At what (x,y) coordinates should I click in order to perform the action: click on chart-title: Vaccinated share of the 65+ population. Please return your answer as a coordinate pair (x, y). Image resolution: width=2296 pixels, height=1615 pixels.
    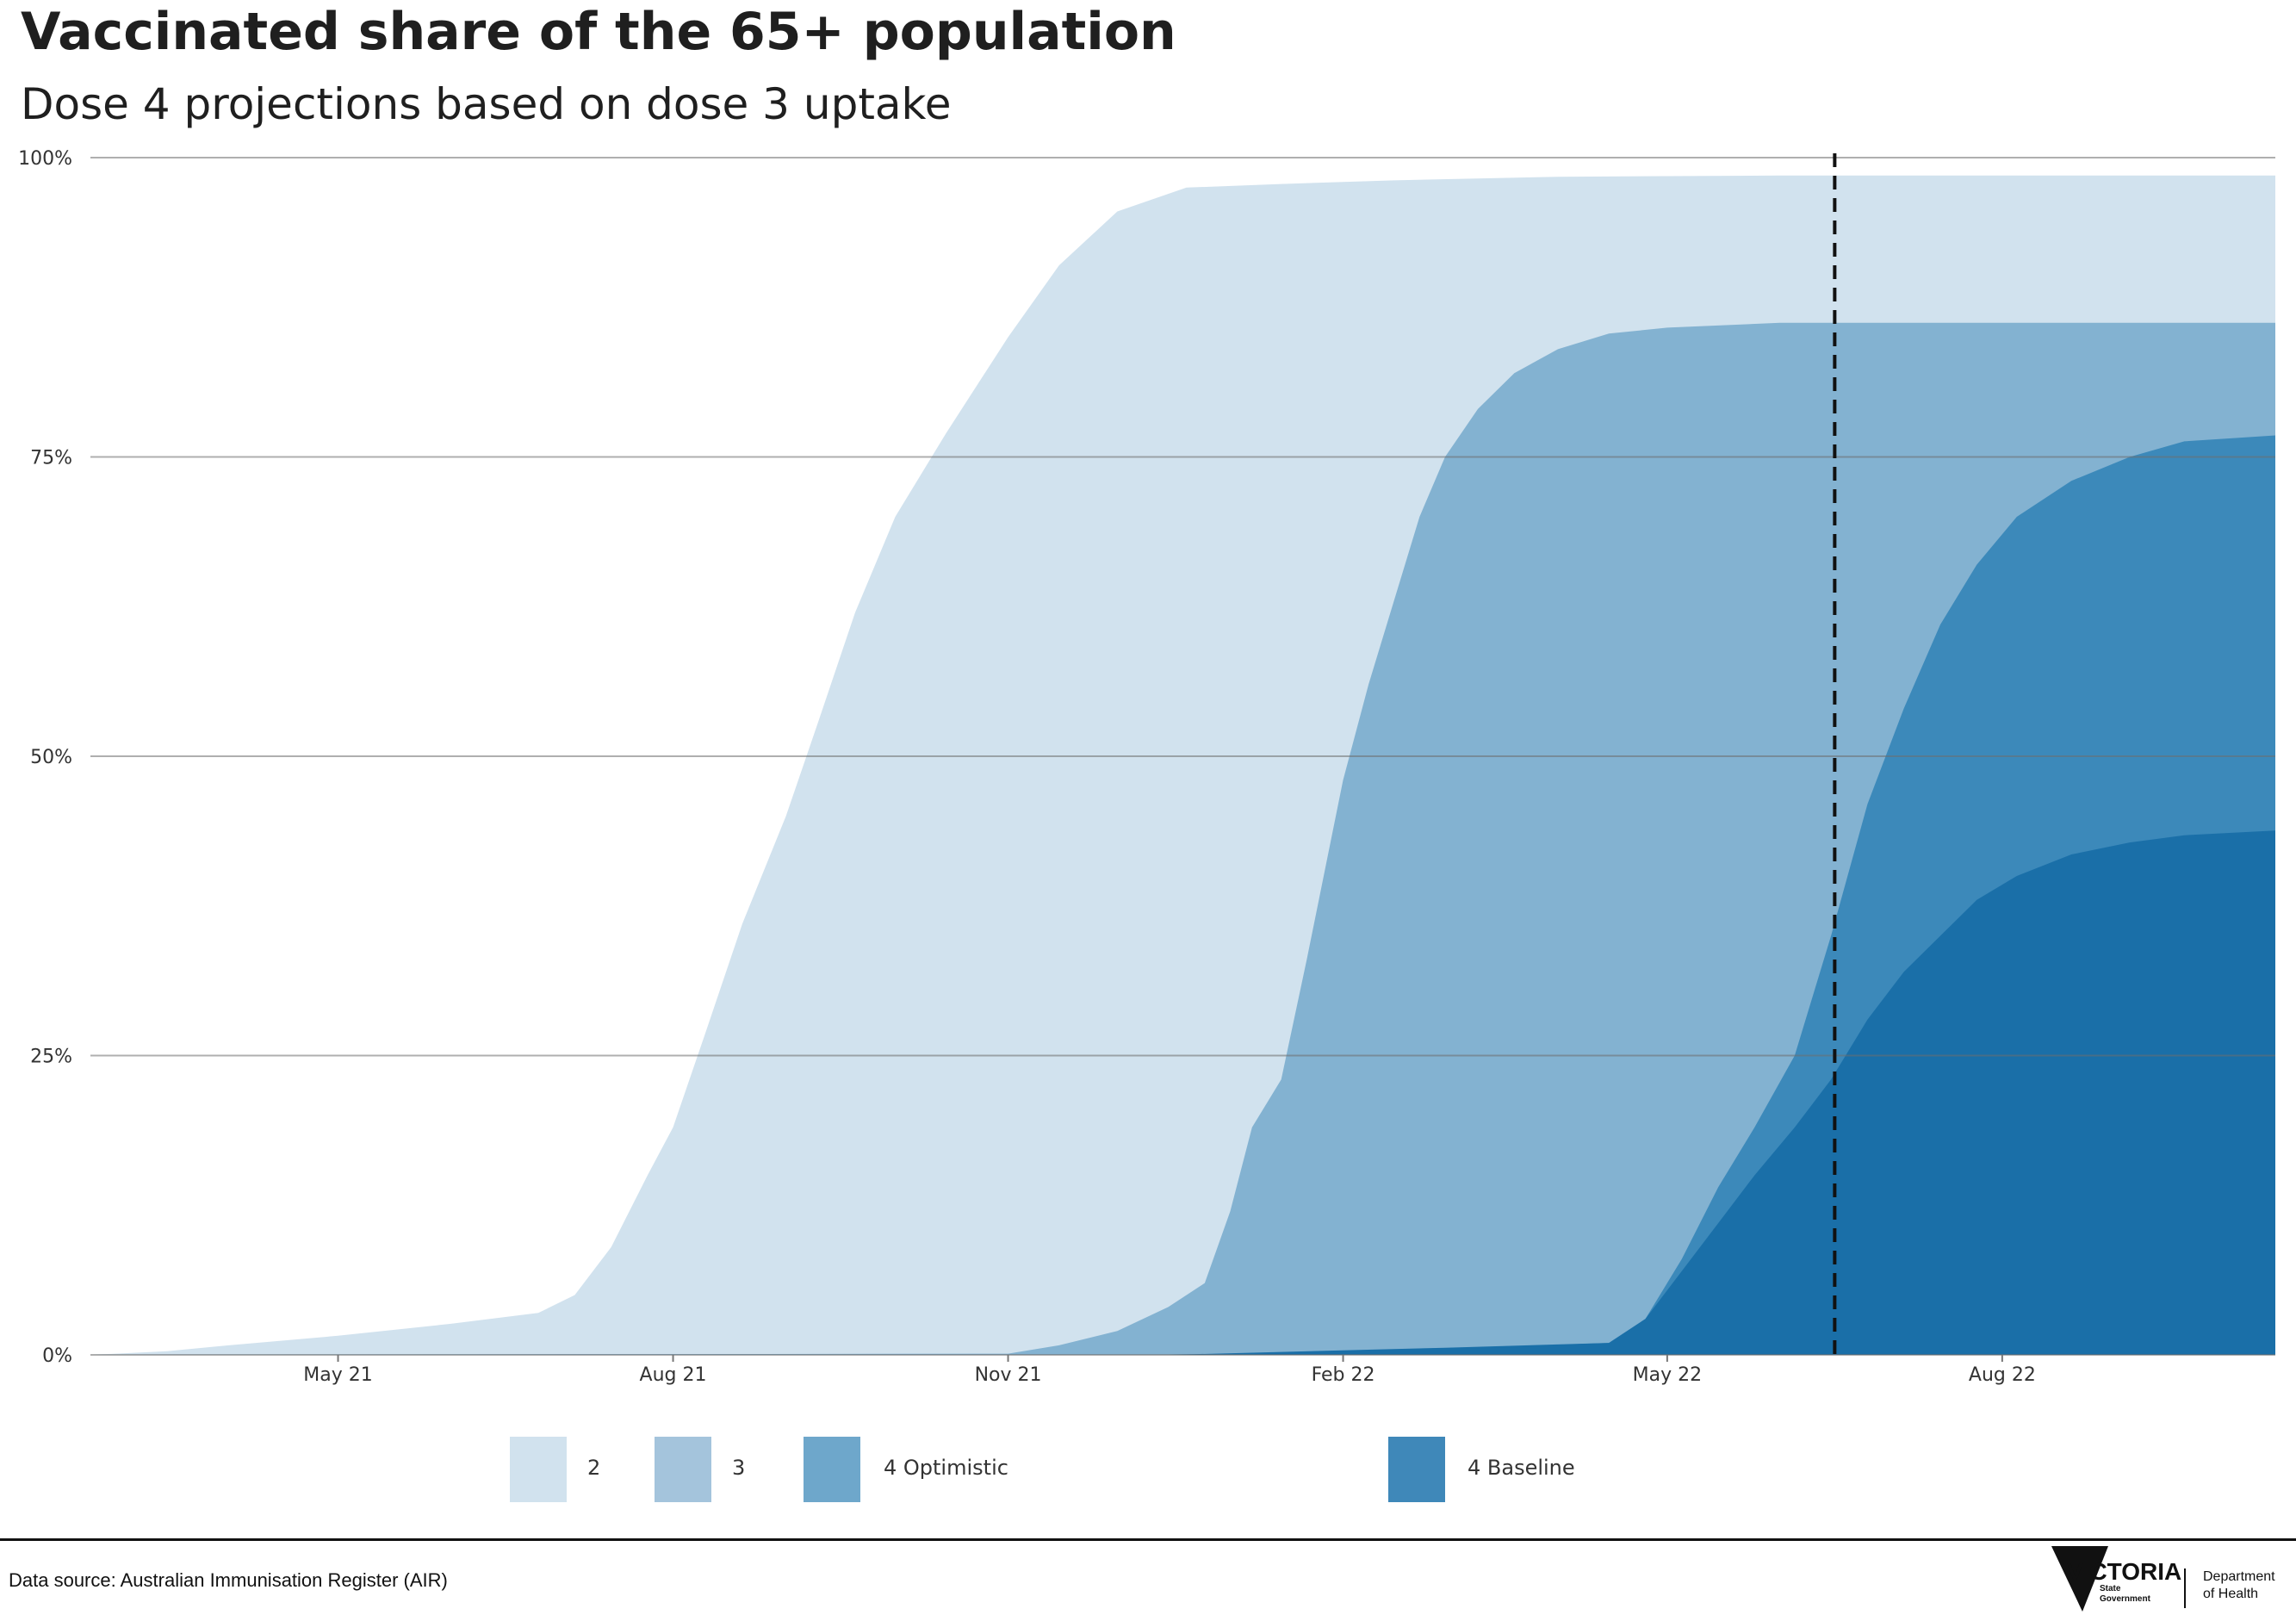
    Looking at the image, I should click on (598, 32).